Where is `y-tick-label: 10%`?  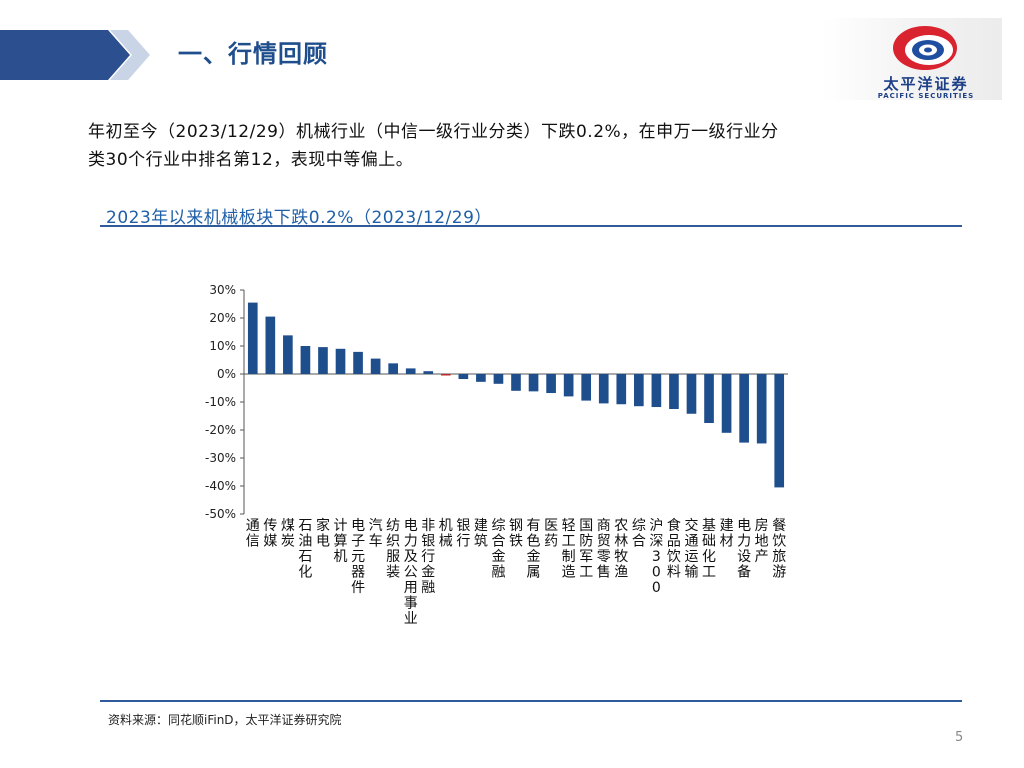
y-tick-label: 10% is located at coordinates (222, 346).